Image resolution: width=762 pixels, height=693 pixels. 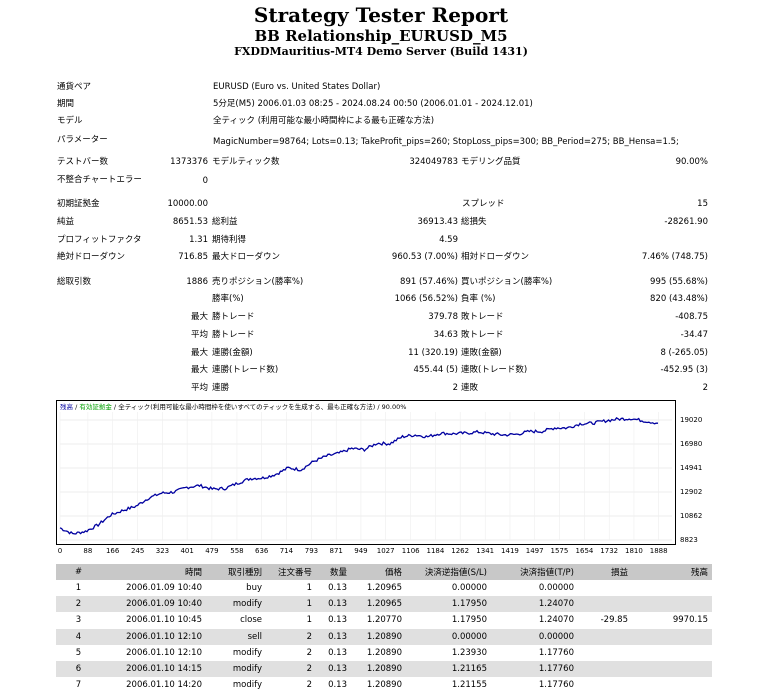 What do you see at coordinates (482, 317) in the screenshot?
I see `max-loss-label: 敗トレード` at bounding box center [482, 317].